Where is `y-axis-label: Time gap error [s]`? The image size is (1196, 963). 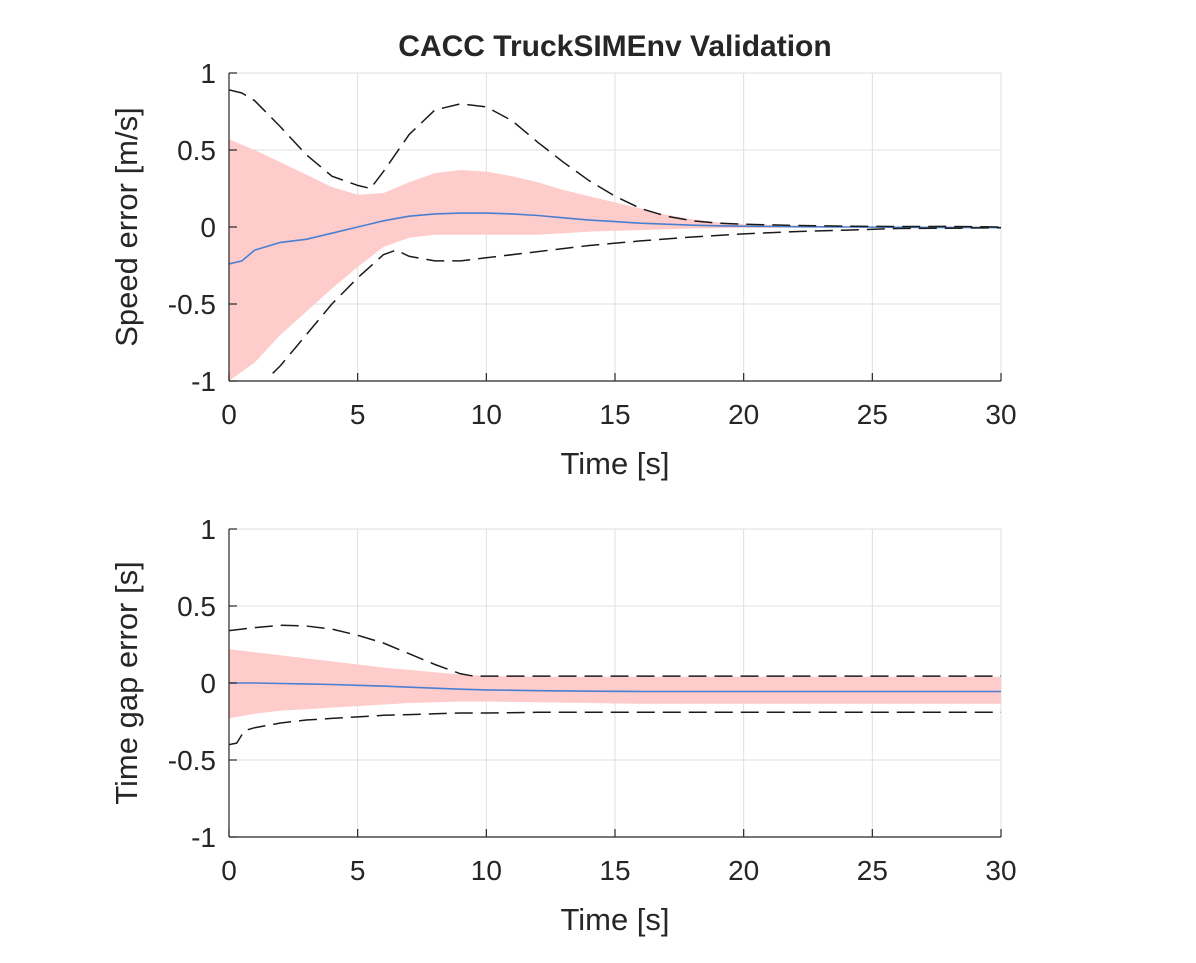 y-axis-label: Time gap error [s] is located at coordinates (126, 682).